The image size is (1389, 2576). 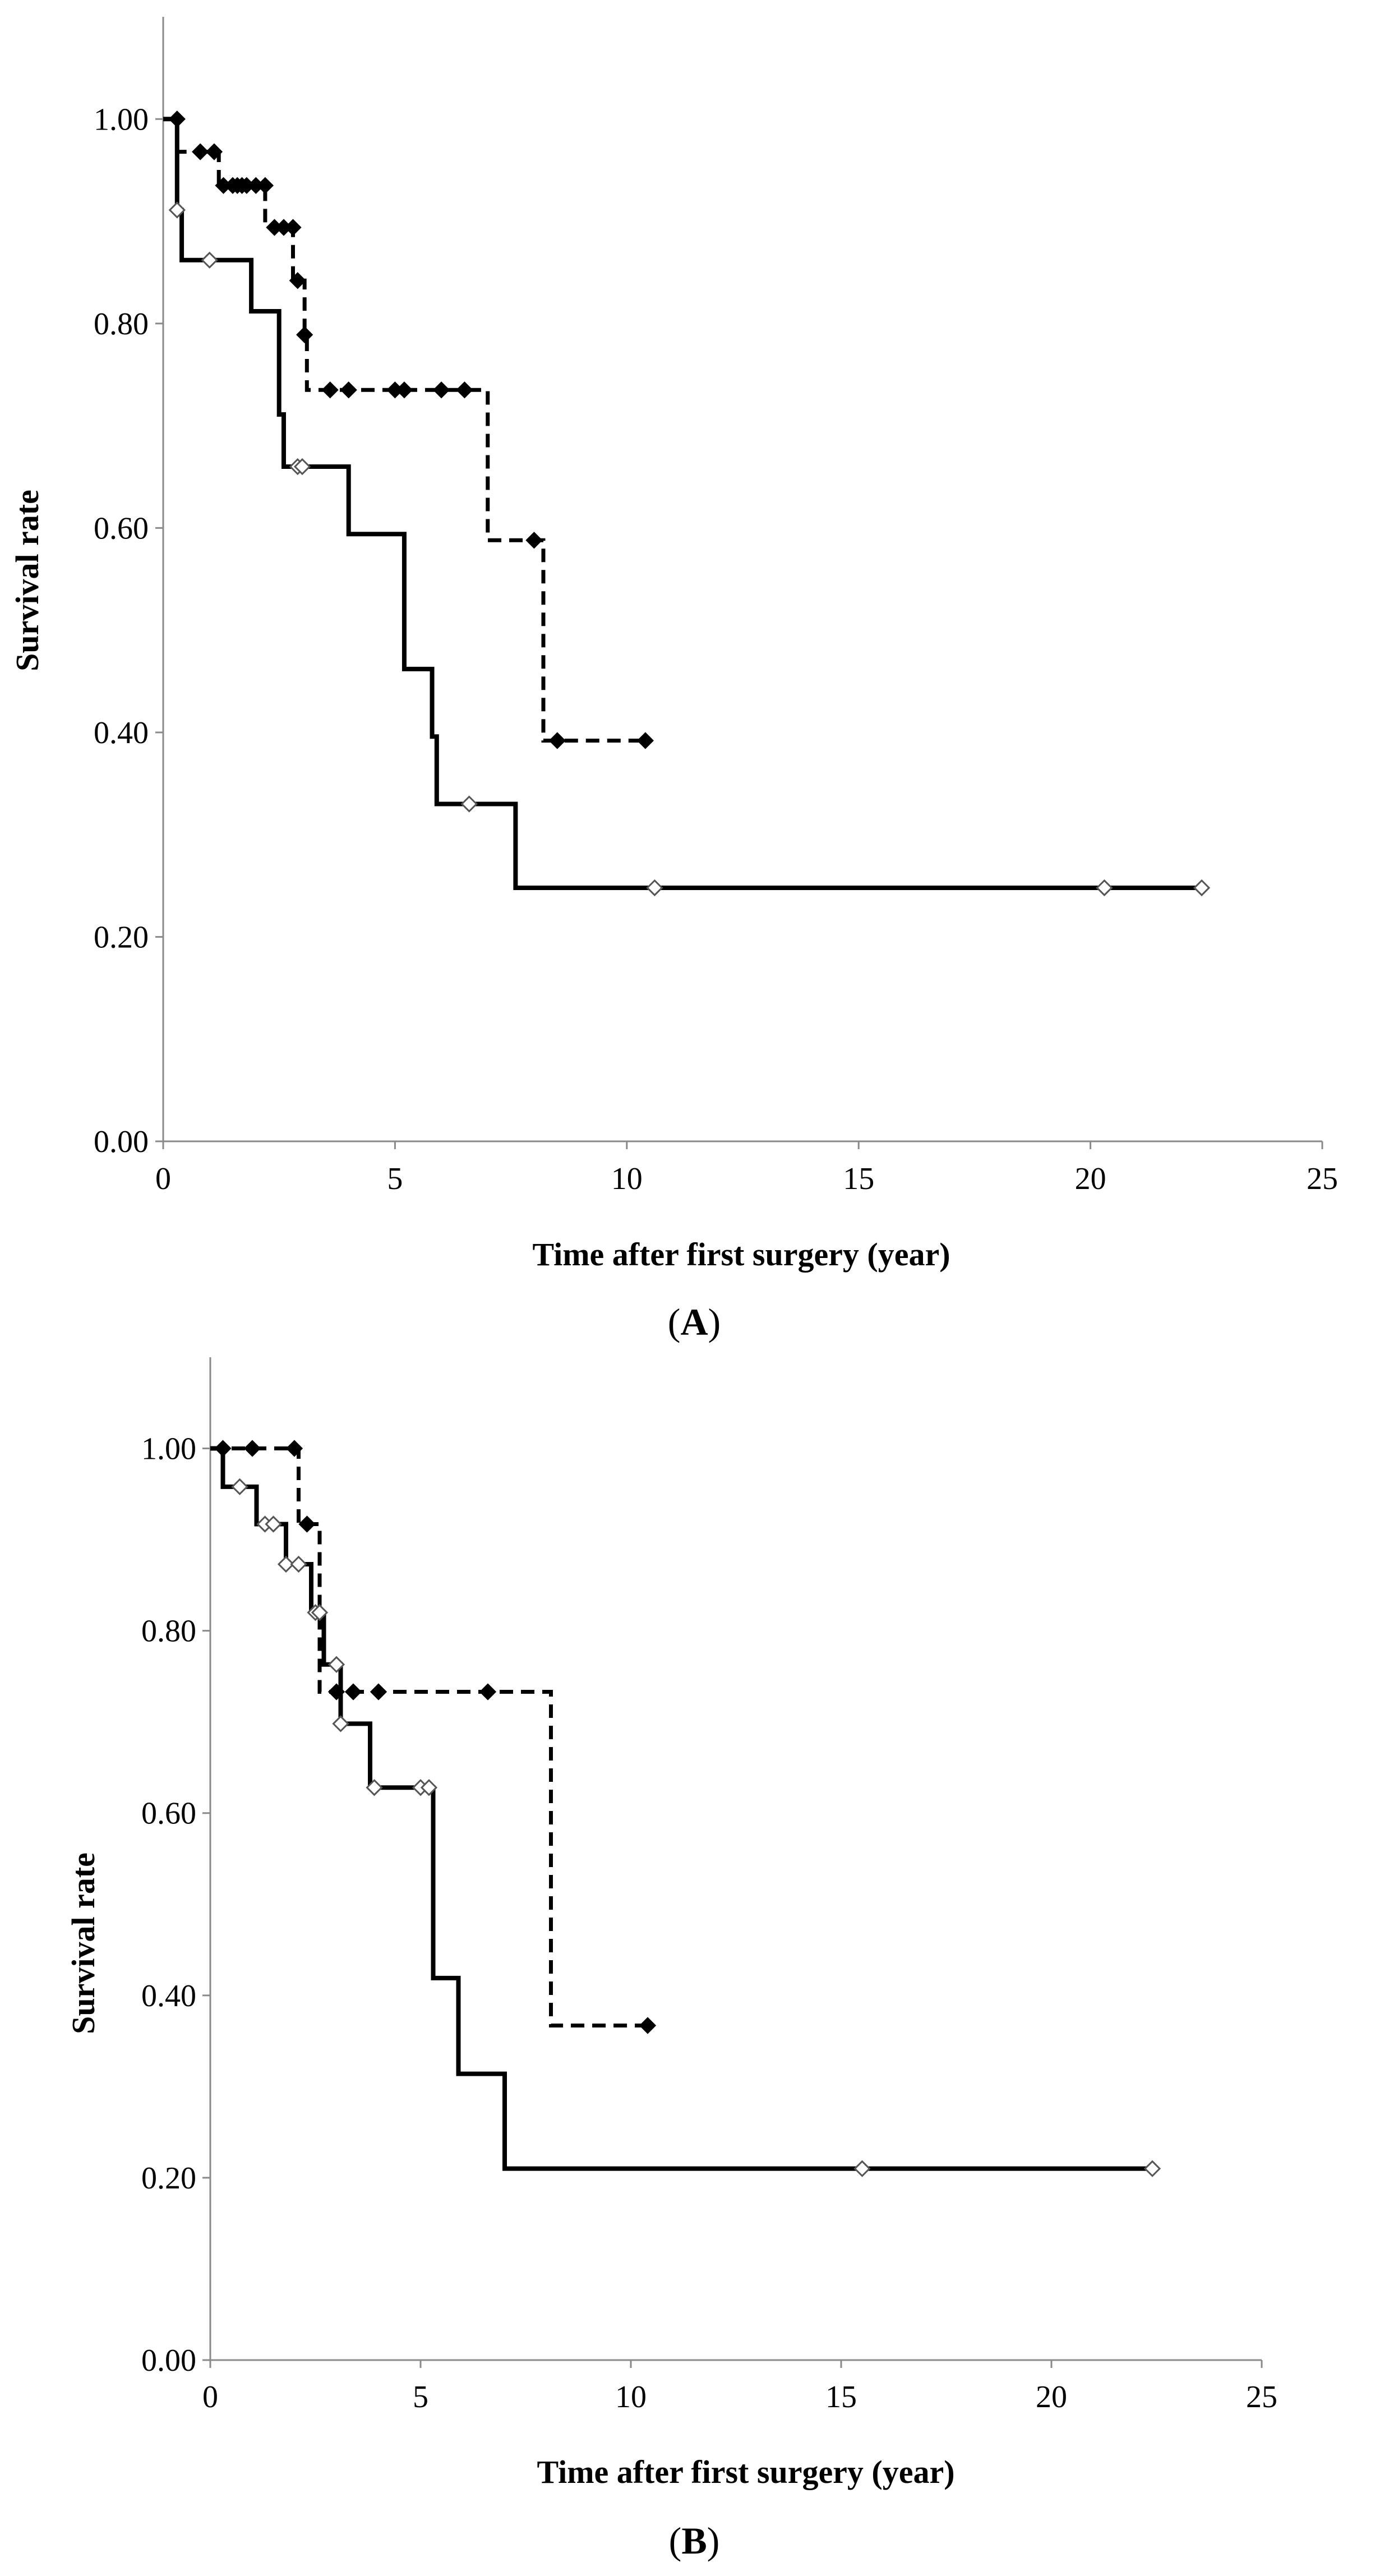 What do you see at coordinates (83, 1943) in the screenshot?
I see `y-axis-title-b: Survival rate` at bounding box center [83, 1943].